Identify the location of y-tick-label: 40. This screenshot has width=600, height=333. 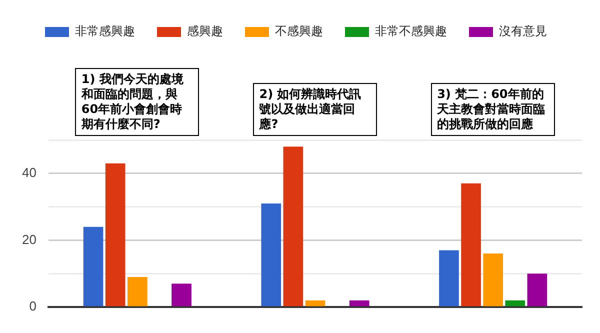
(29, 172).